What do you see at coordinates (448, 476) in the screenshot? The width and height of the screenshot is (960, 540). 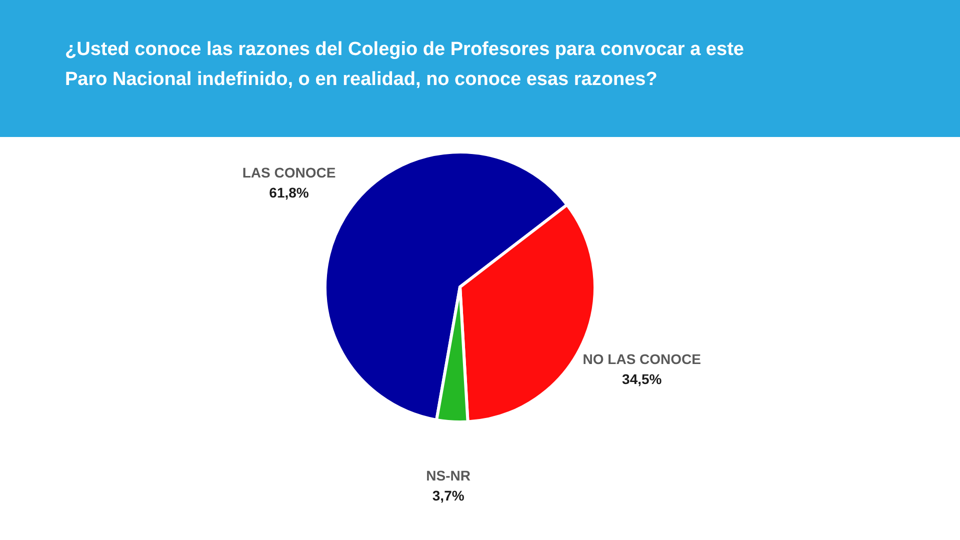 I see `slice-label: NS-NR` at bounding box center [448, 476].